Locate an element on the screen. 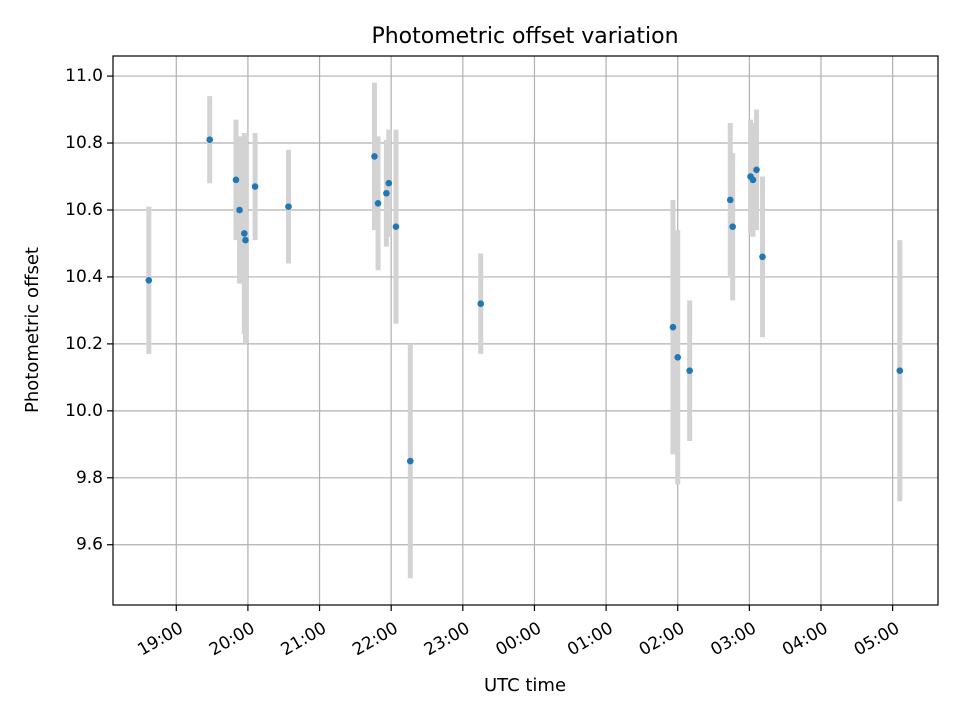  y-tick-label: 9.8 is located at coordinates (89, 478).